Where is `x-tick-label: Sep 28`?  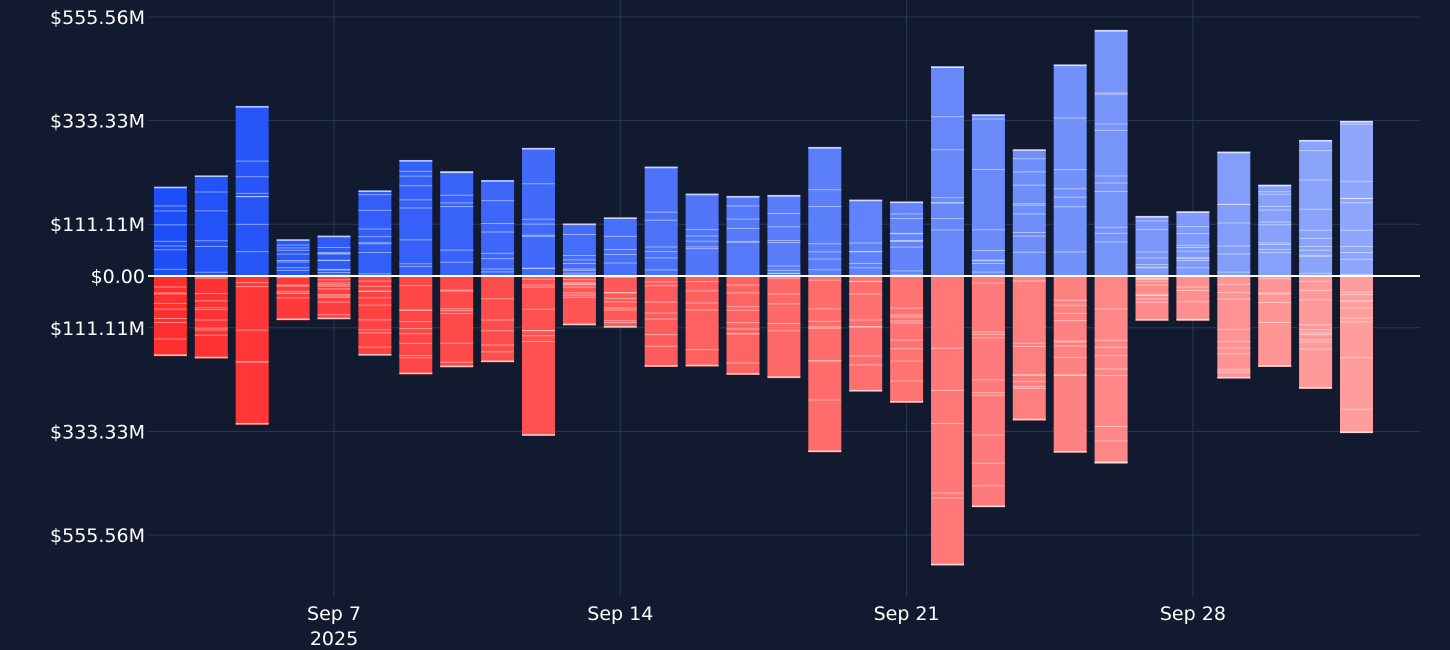 x-tick-label: Sep 28 is located at coordinates (1193, 614).